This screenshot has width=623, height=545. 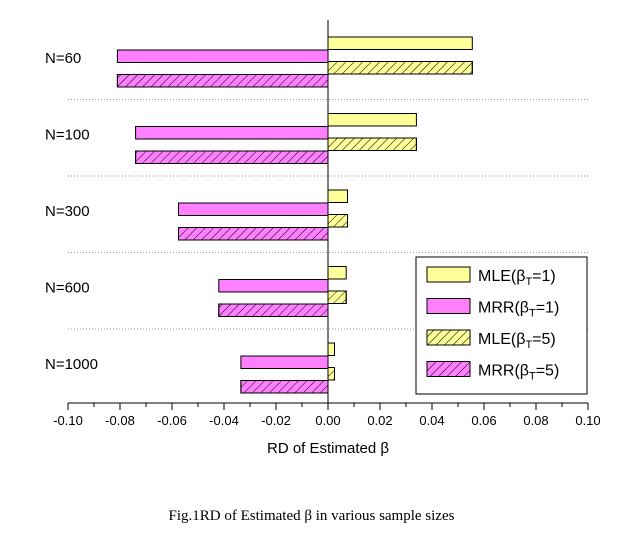 What do you see at coordinates (71, 364) in the screenshot?
I see `category-label: N=1000` at bounding box center [71, 364].